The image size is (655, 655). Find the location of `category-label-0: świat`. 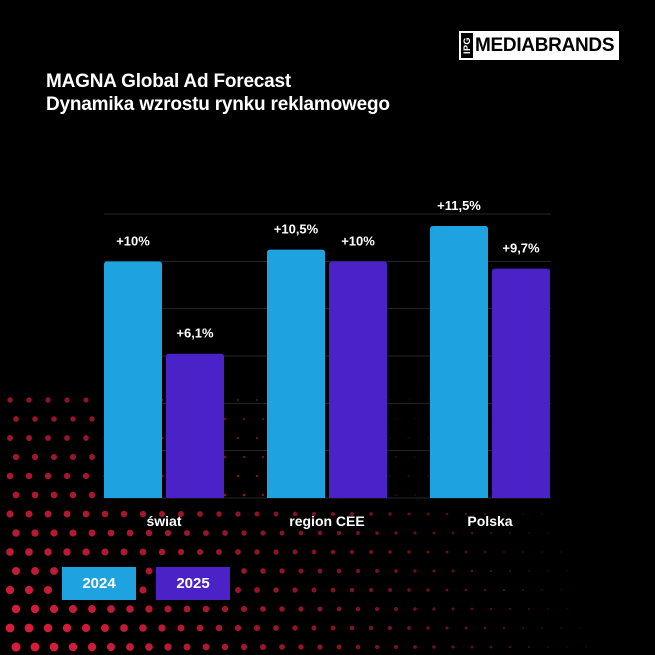

category-label-0: świat is located at coordinates (163, 521).